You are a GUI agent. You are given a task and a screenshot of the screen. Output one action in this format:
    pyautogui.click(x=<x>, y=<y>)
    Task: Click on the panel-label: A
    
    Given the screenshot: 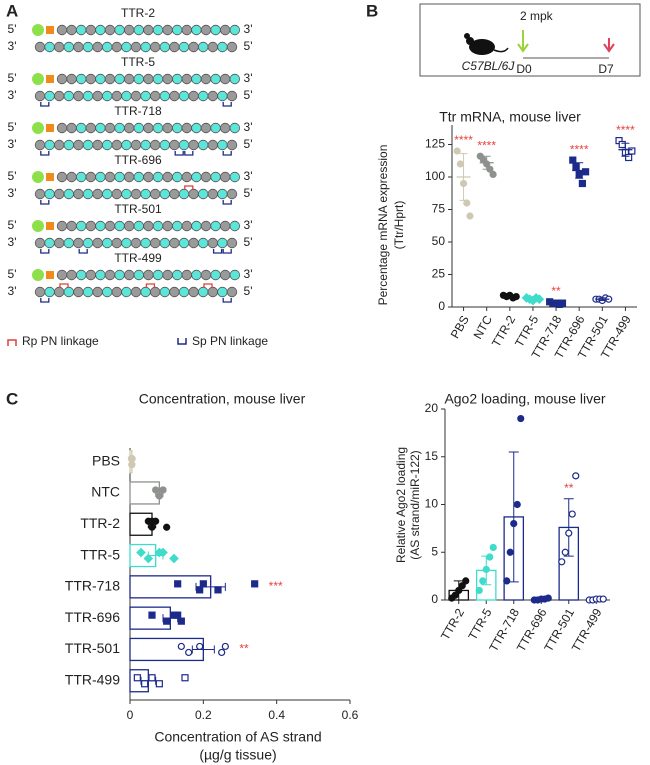 What is the action you would take?
    pyautogui.click(x=12, y=10)
    